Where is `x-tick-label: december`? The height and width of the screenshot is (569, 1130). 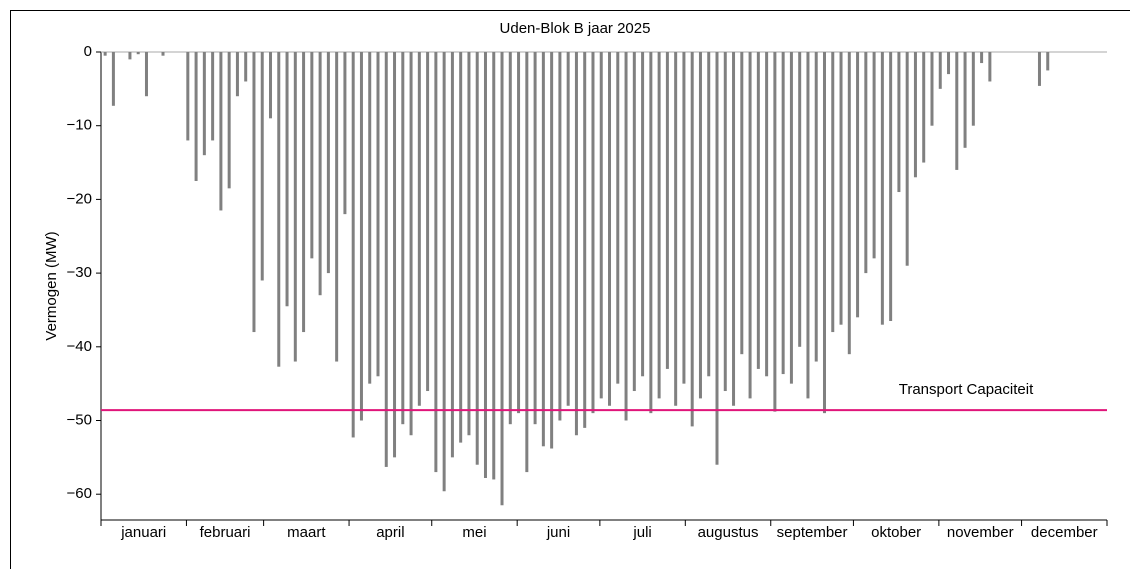 x-tick-label: december is located at coordinates (1064, 532).